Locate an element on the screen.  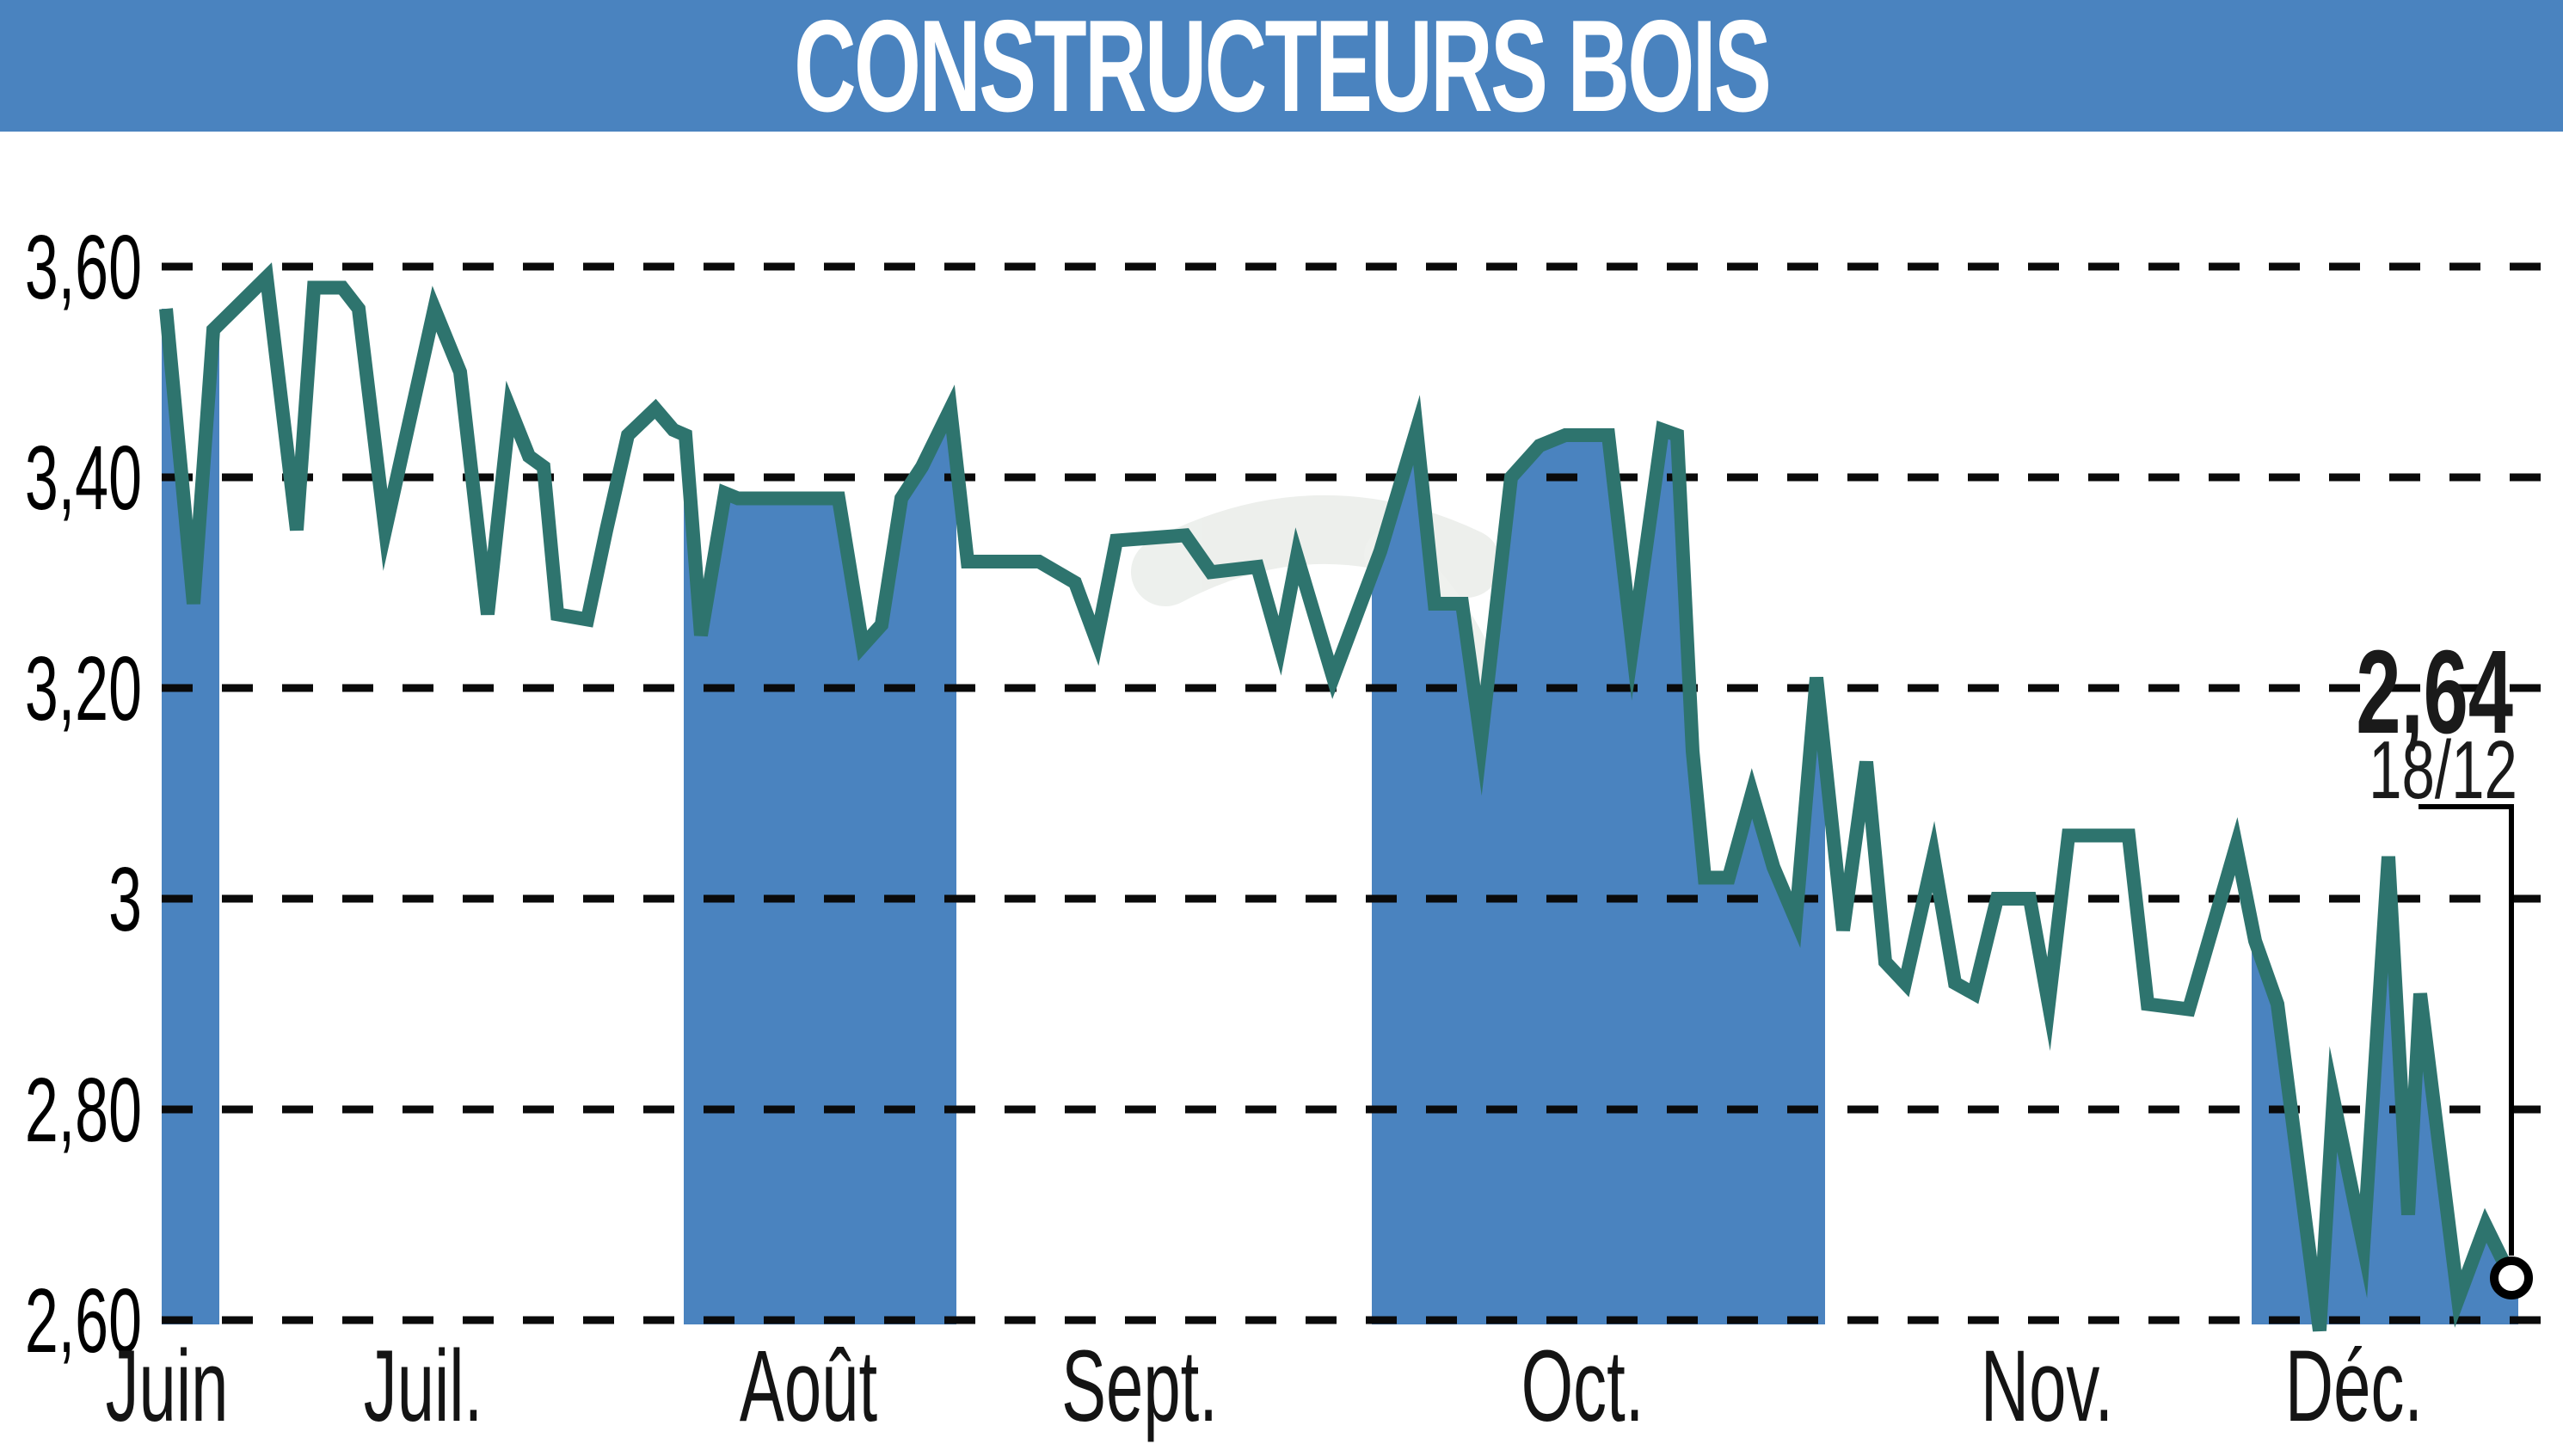
y-tick-label-3,40: 3,40 is located at coordinates (83, 479).